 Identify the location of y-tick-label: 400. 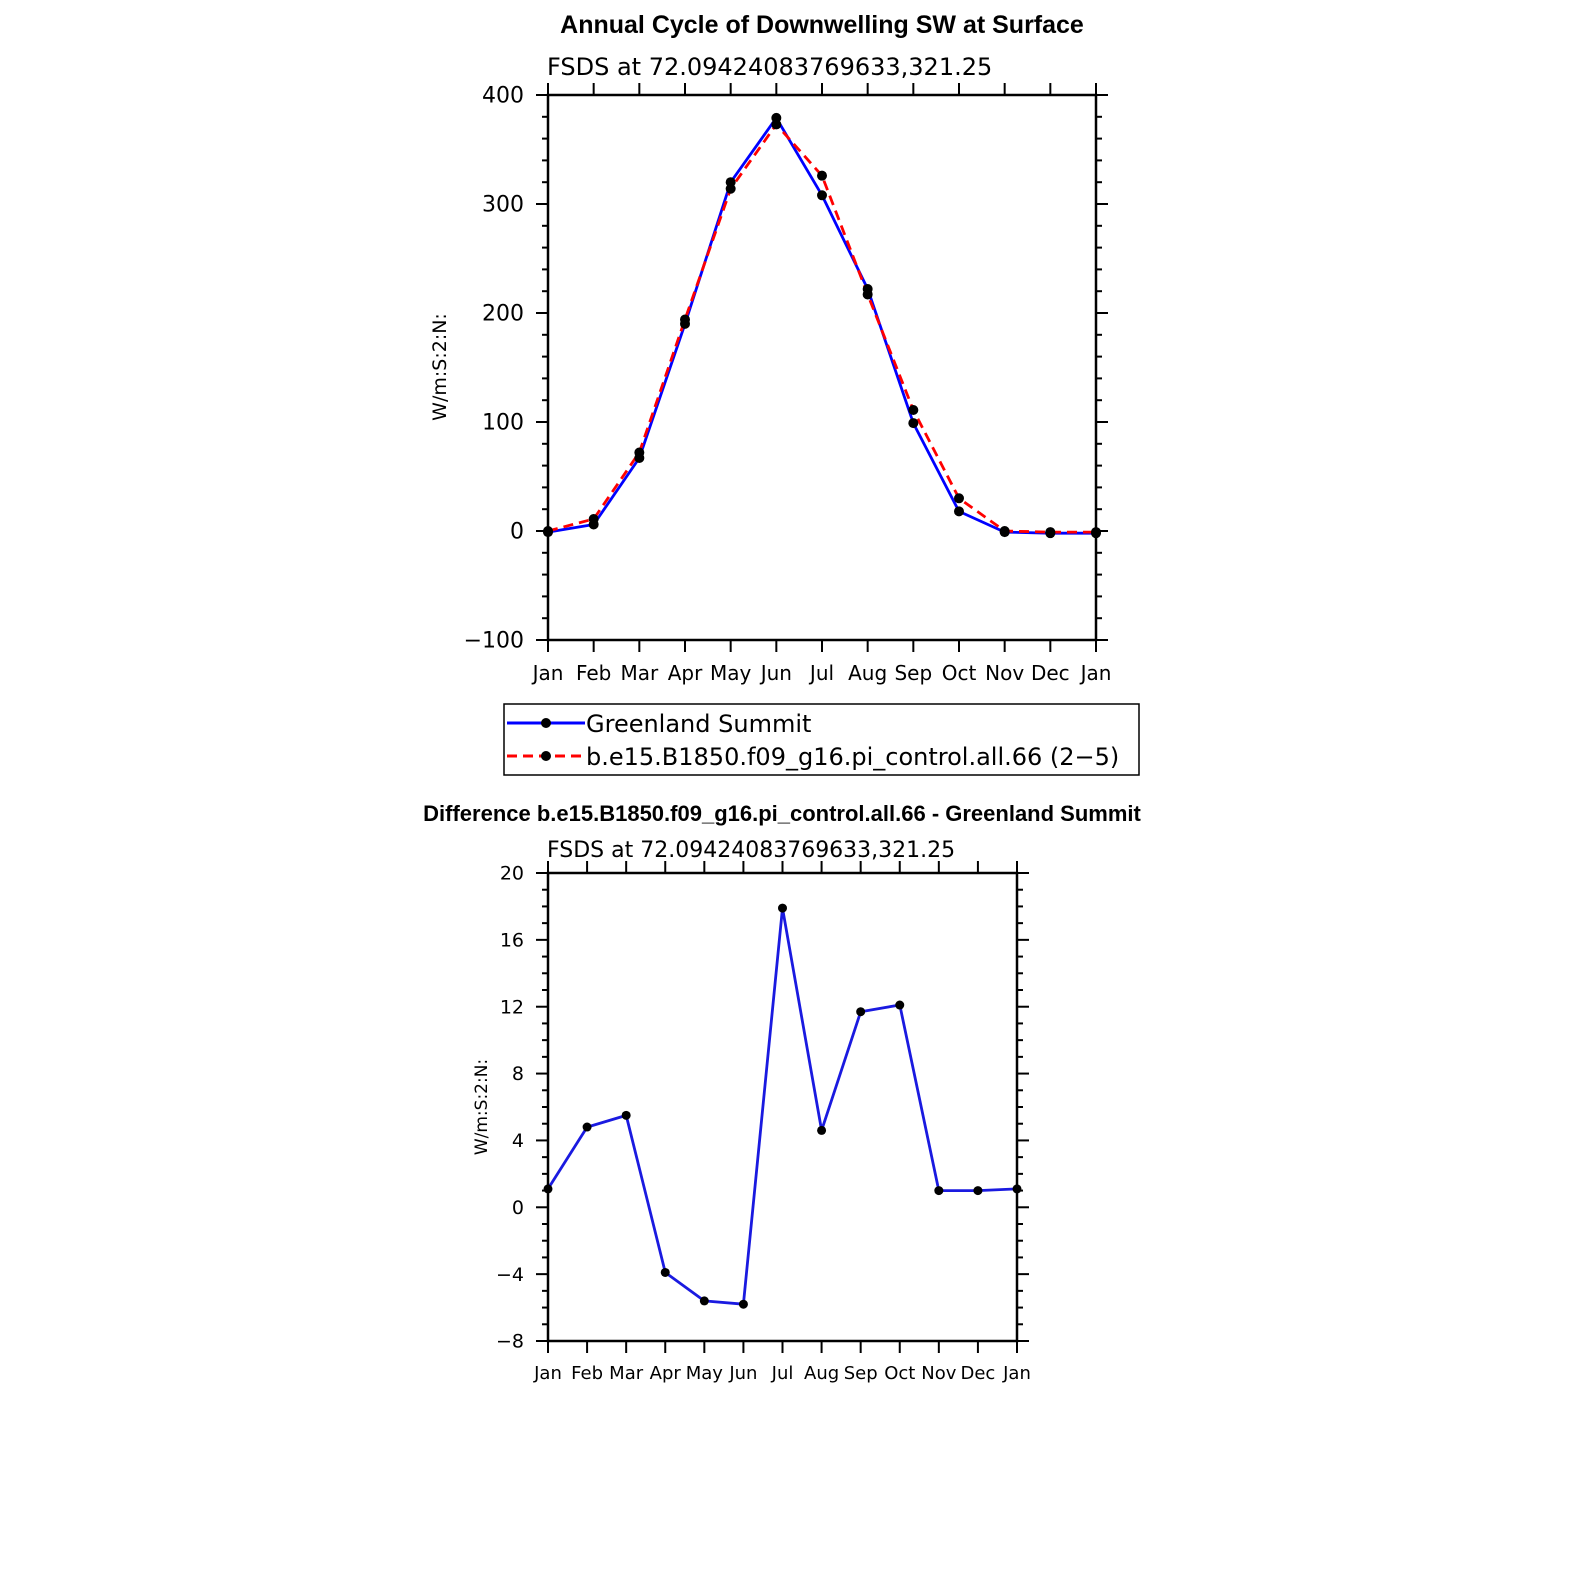
(503, 96).